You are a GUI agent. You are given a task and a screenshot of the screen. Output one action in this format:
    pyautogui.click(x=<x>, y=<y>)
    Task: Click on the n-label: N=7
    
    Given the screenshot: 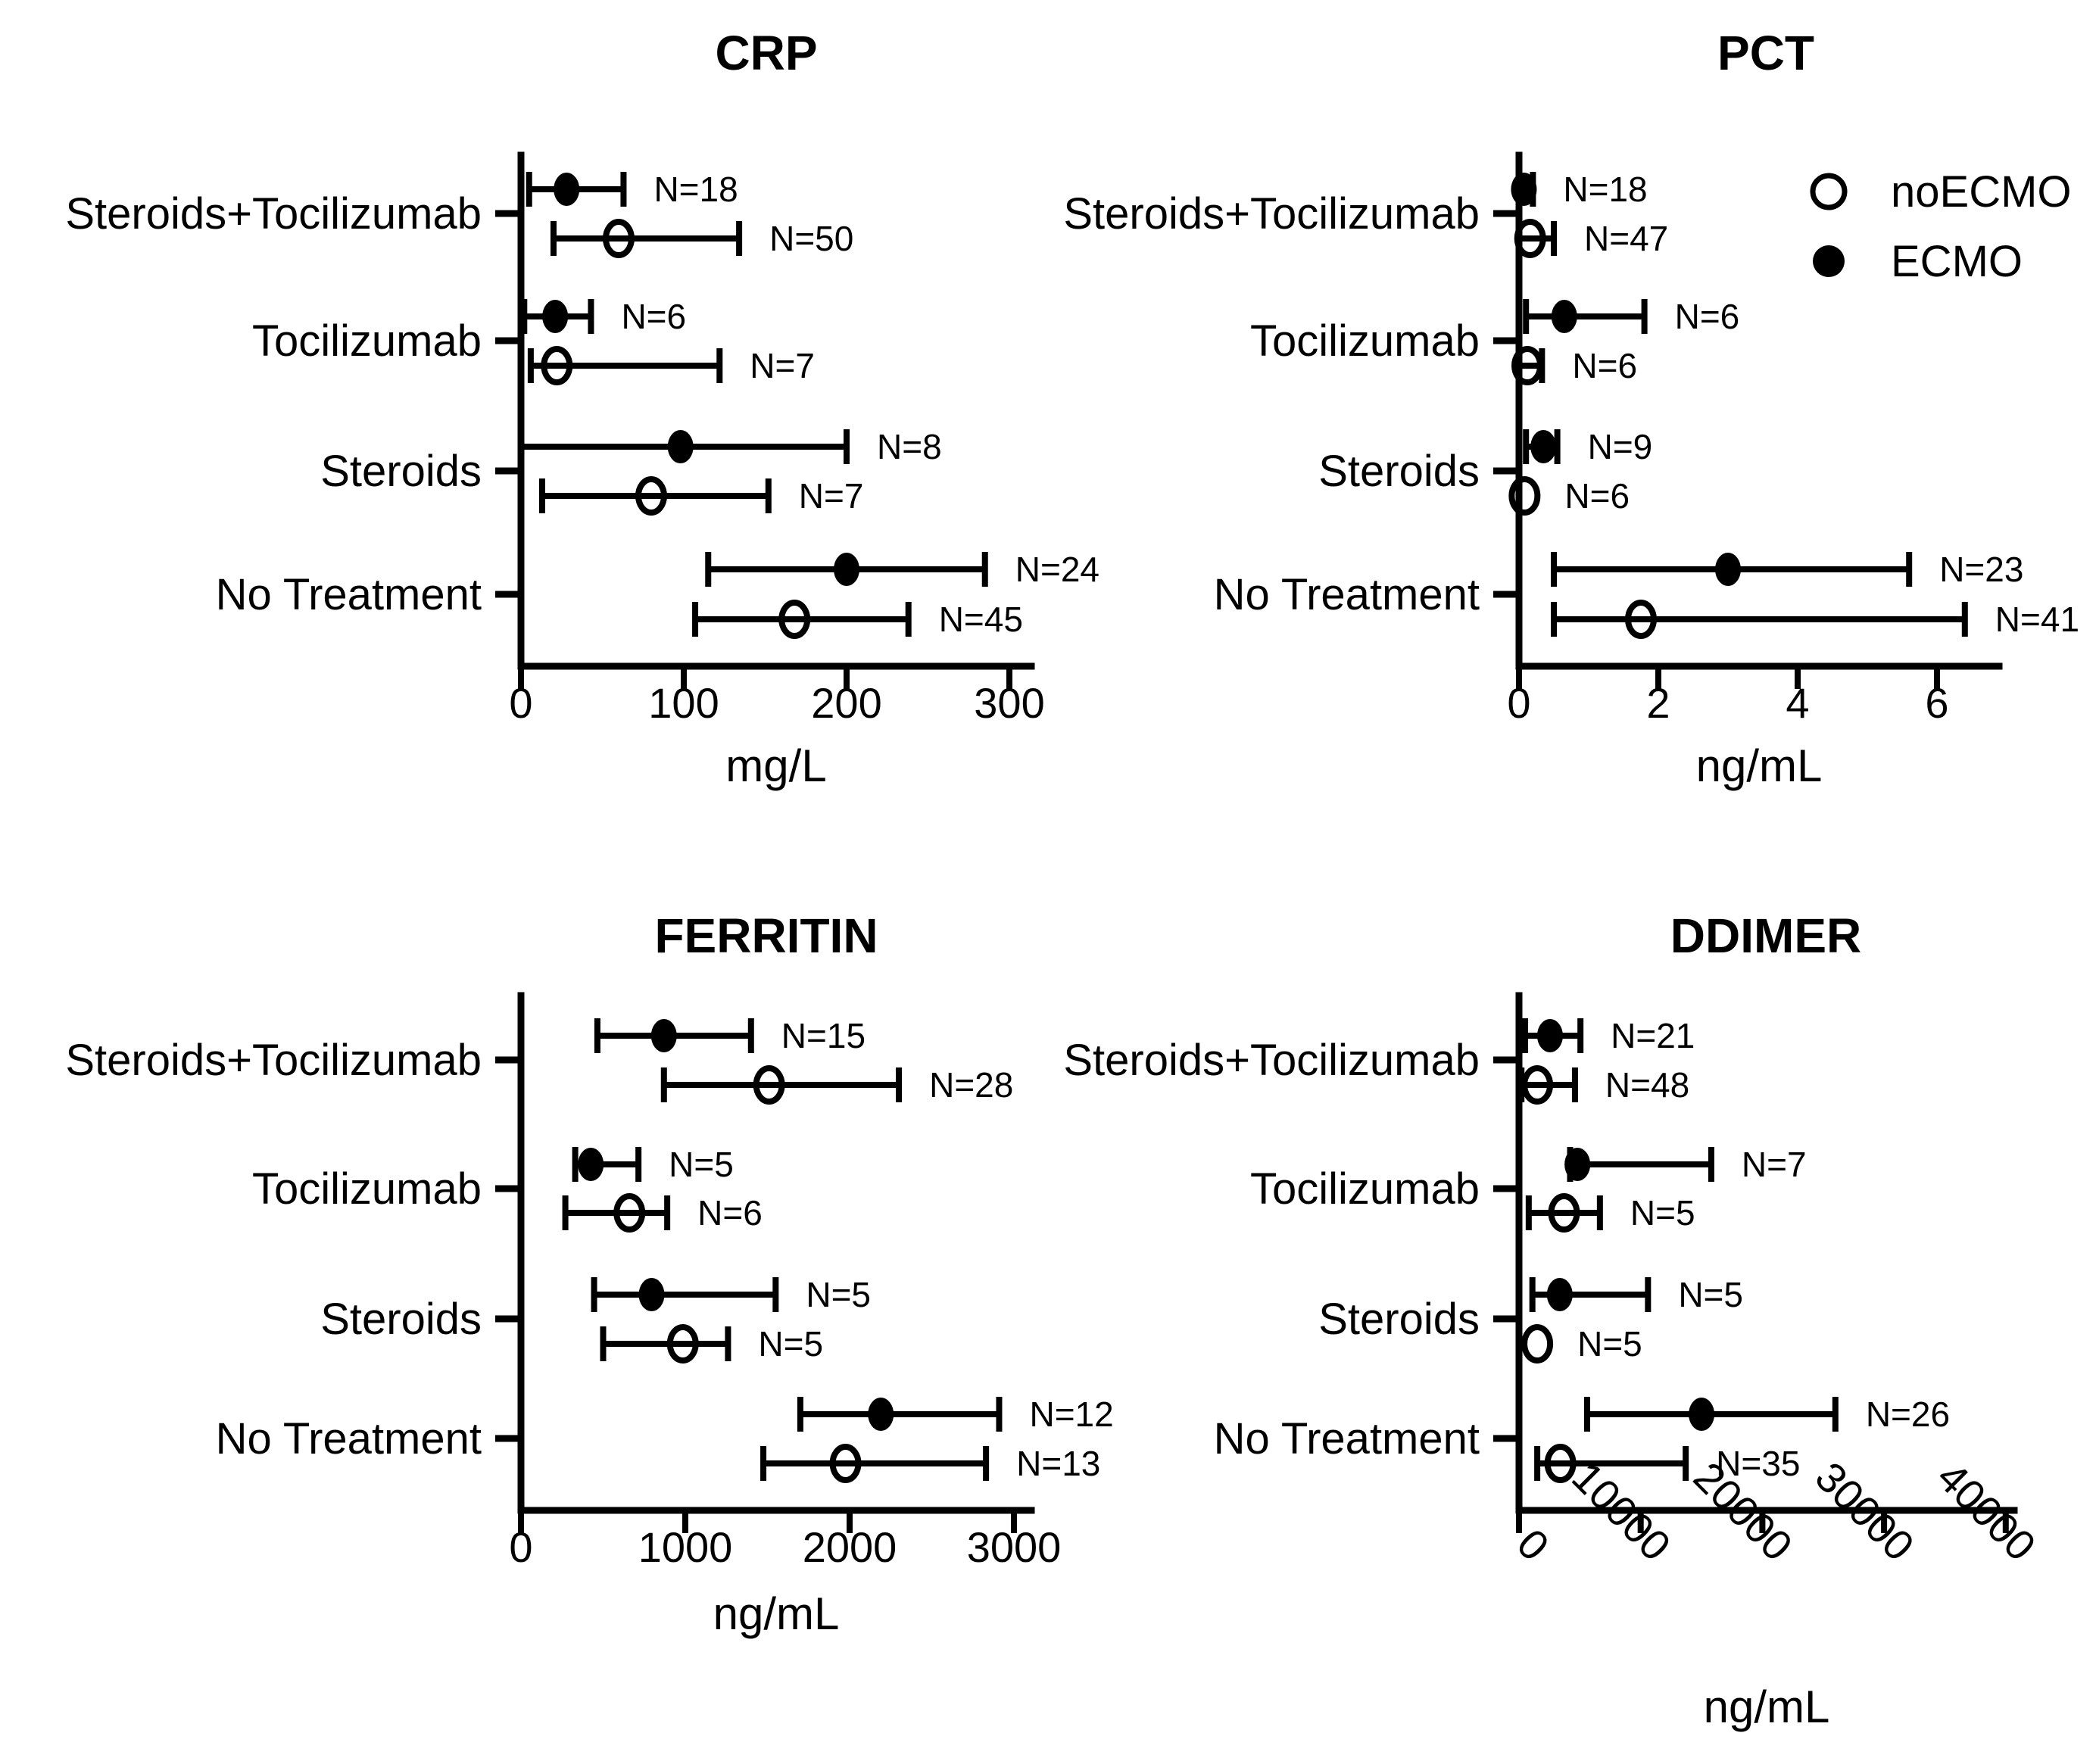 What is the action you would take?
    pyautogui.click(x=782, y=365)
    